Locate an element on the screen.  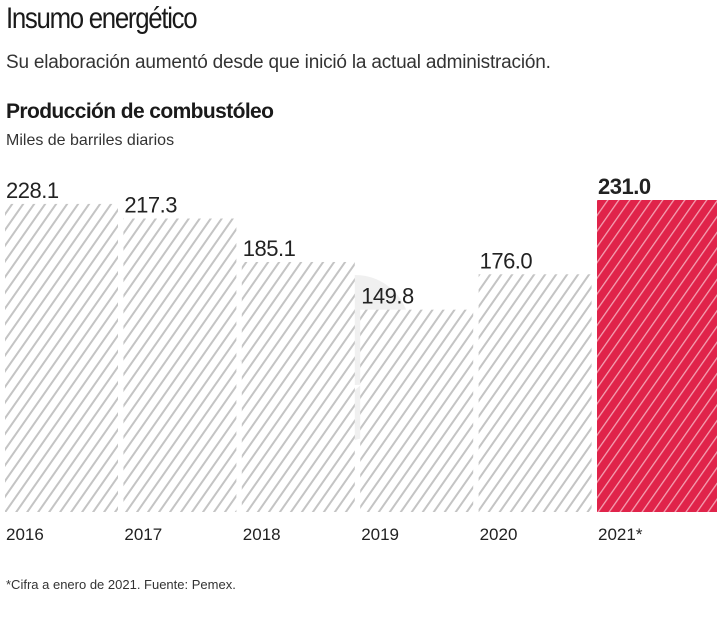
bar-2016 is located at coordinates (61, 358).